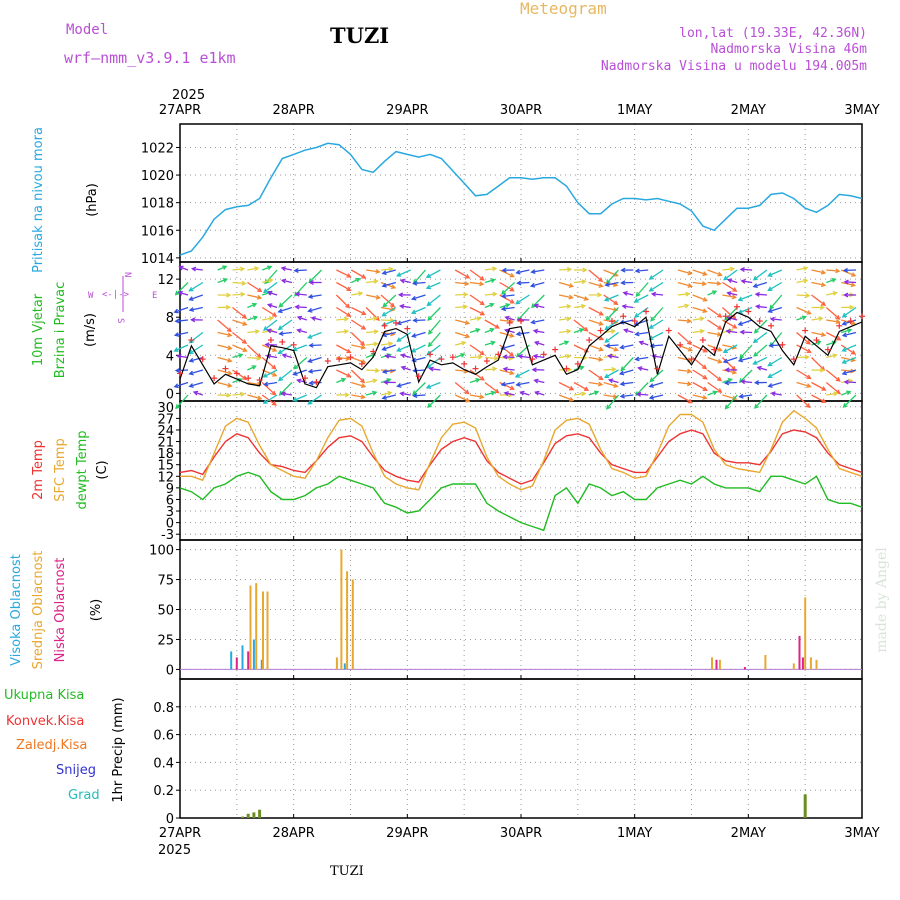  I want to click on bottom-date-label: 28APR, so click(294, 833).